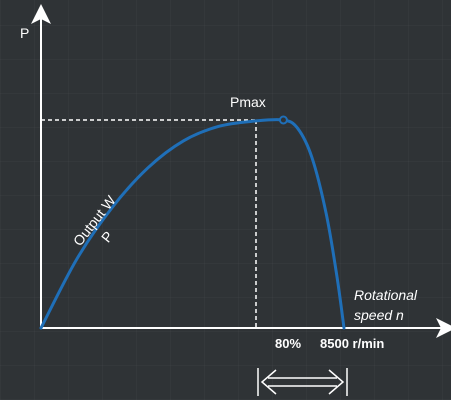 Image resolution: width=451 pixels, height=400 pixels. What do you see at coordinates (386, 295) in the screenshot?
I see `x-axis-label-line1: Rotational` at bounding box center [386, 295].